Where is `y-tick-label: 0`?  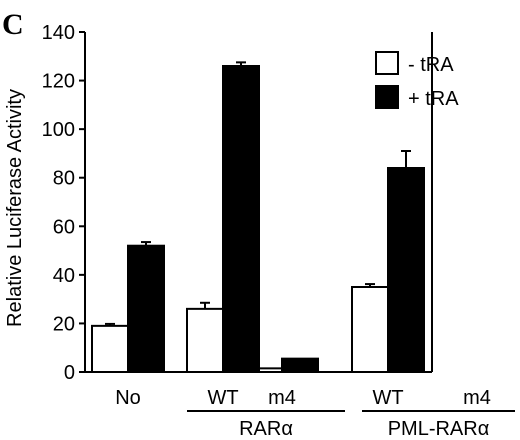 y-tick-label: 0 is located at coordinates (69, 373).